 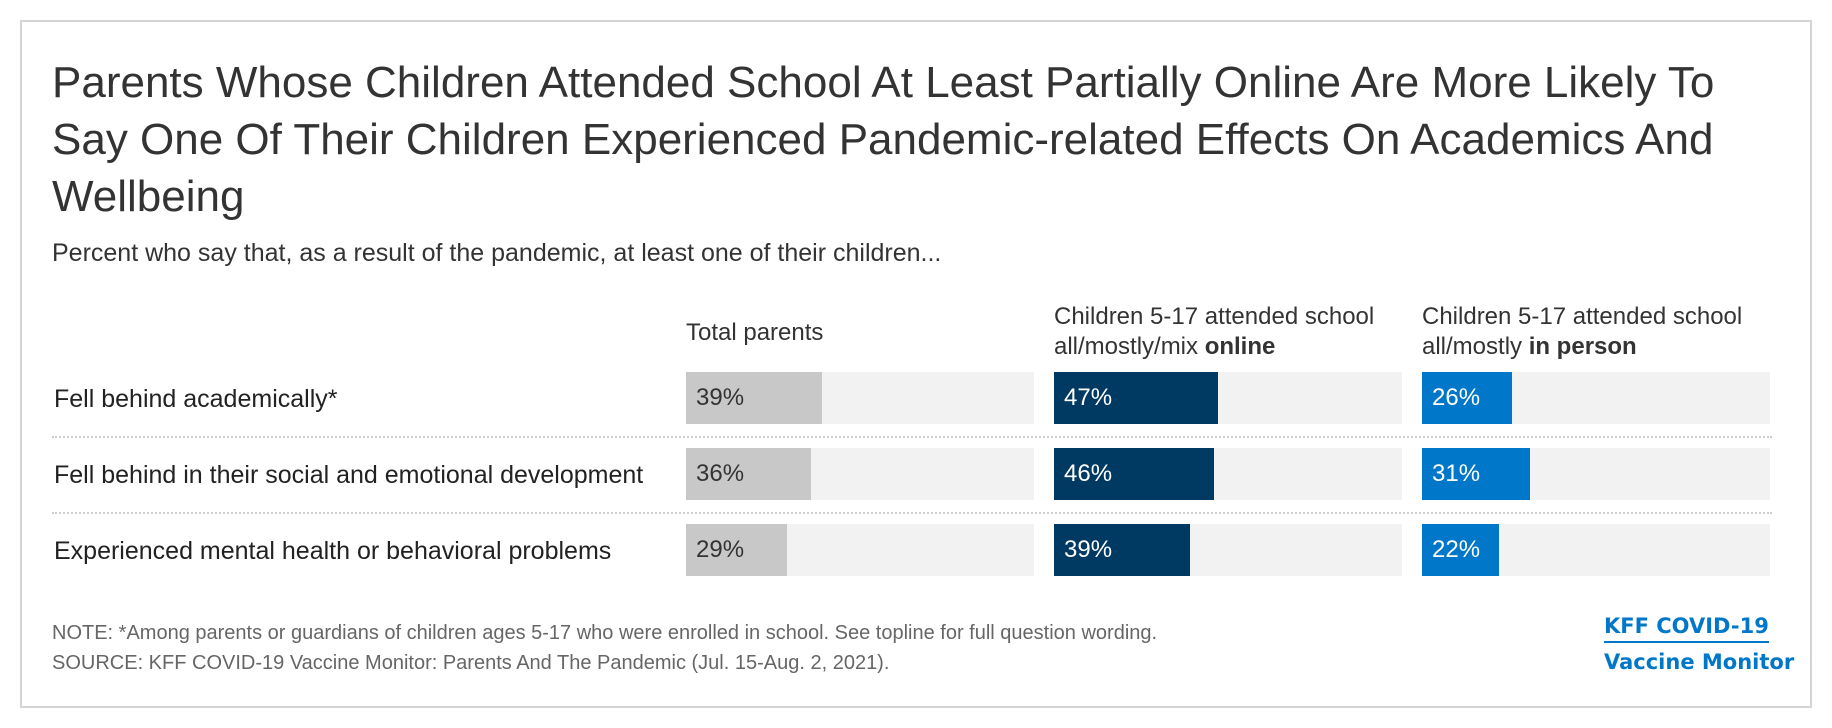 I want to click on bar-track: 36%, so click(x=860, y=474).